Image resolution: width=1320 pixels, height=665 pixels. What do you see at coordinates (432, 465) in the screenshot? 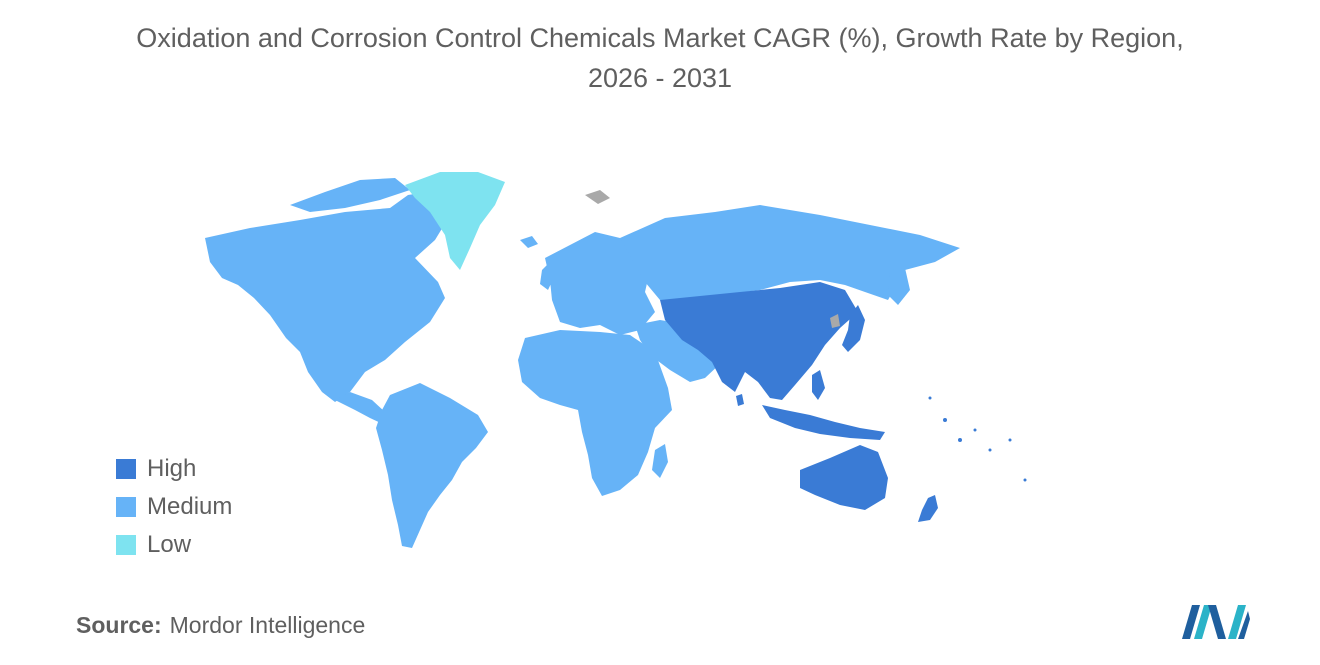
I see `region-south-america` at bounding box center [432, 465].